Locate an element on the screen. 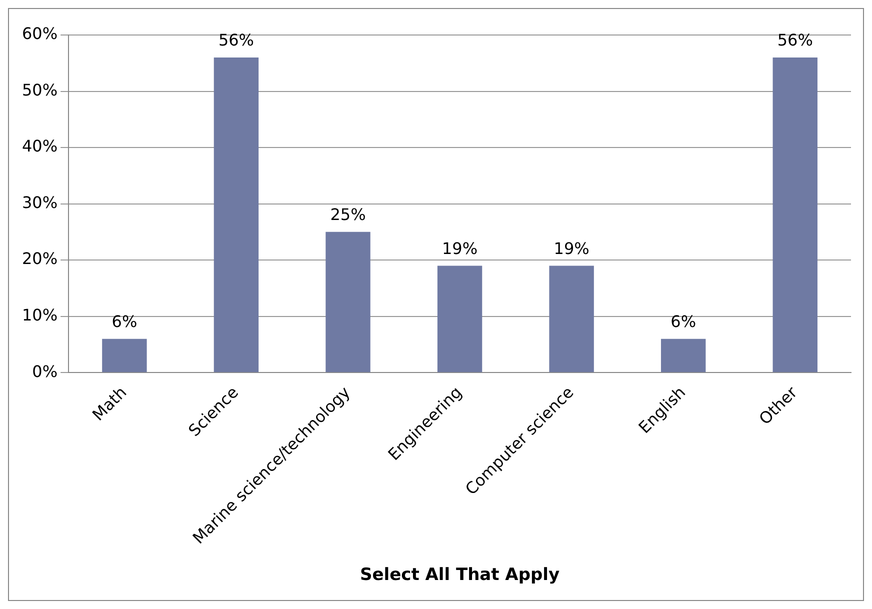 The width and height of the screenshot is (872, 609). y-tick-label: 10% is located at coordinates (40, 314).